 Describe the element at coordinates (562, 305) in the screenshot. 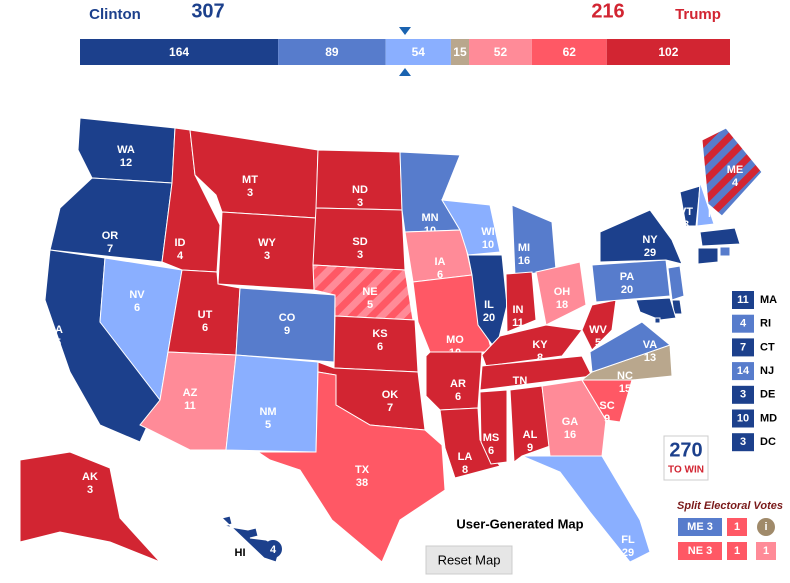

I see `state-votes: 18` at that location.